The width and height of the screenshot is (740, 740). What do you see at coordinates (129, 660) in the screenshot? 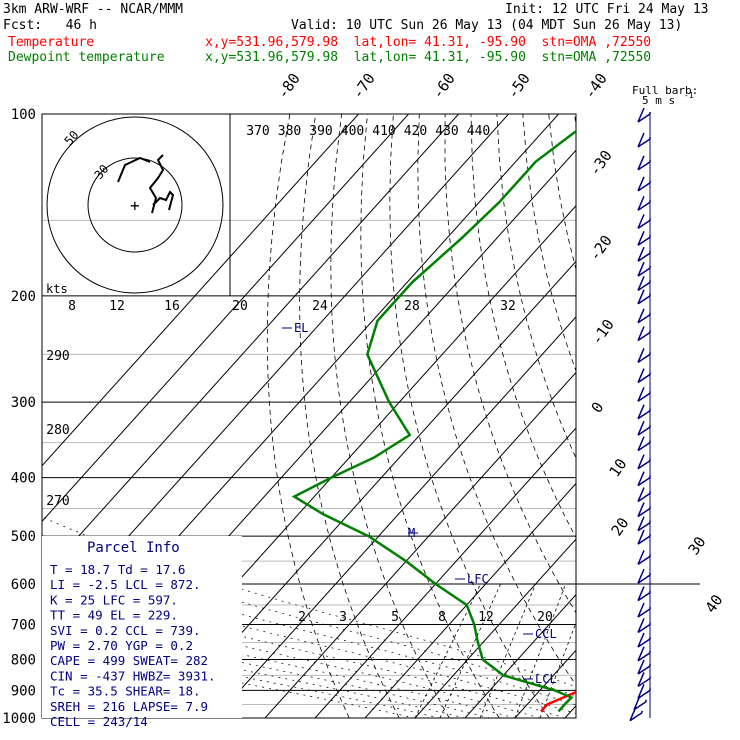
I see `parcel-info-row: CAPE = 499 SWEAT= 282` at bounding box center [129, 660].